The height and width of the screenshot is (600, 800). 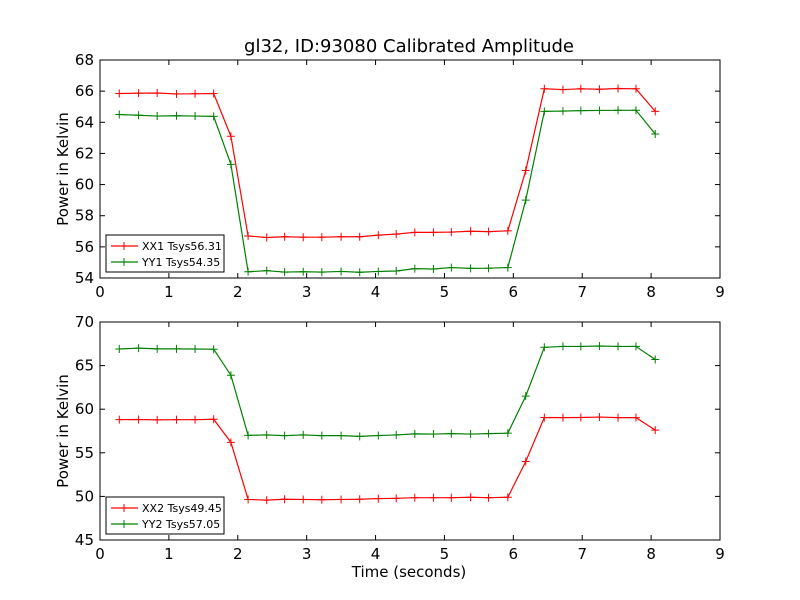 What do you see at coordinates (582, 292) in the screenshot?
I see `x-tick-label: 7` at bounding box center [582, 292].